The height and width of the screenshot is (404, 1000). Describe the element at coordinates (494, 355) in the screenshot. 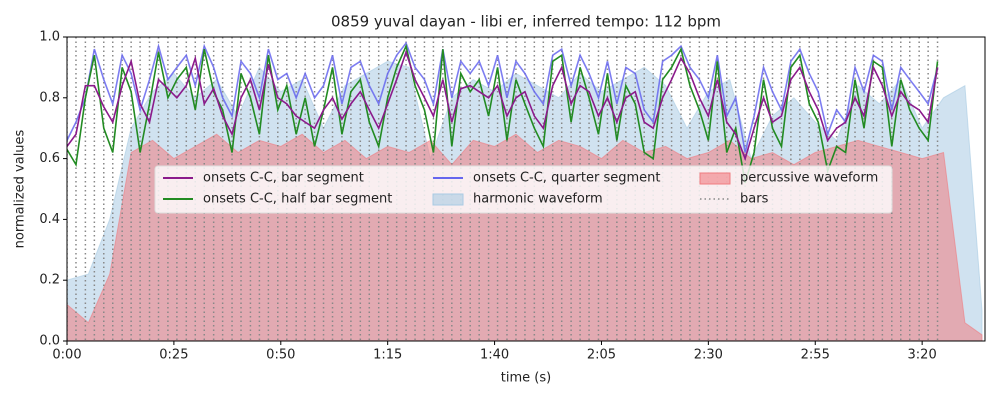

I see `x-tick-label: 1:40` at that location.